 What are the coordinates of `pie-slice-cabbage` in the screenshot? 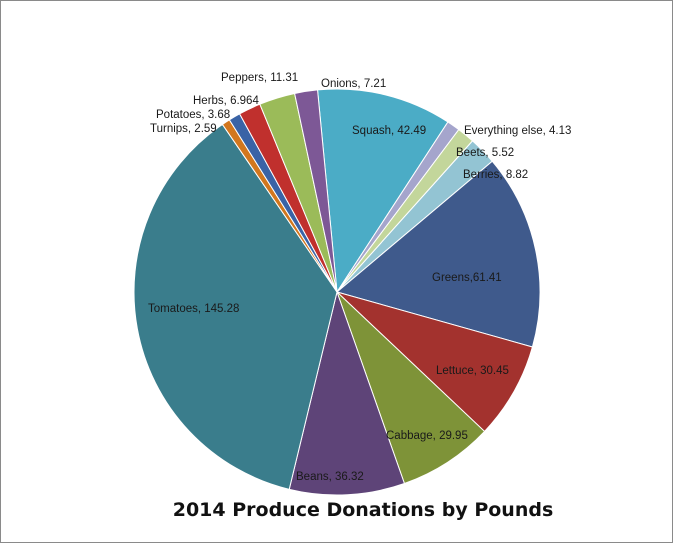 It's located at (411, 388).